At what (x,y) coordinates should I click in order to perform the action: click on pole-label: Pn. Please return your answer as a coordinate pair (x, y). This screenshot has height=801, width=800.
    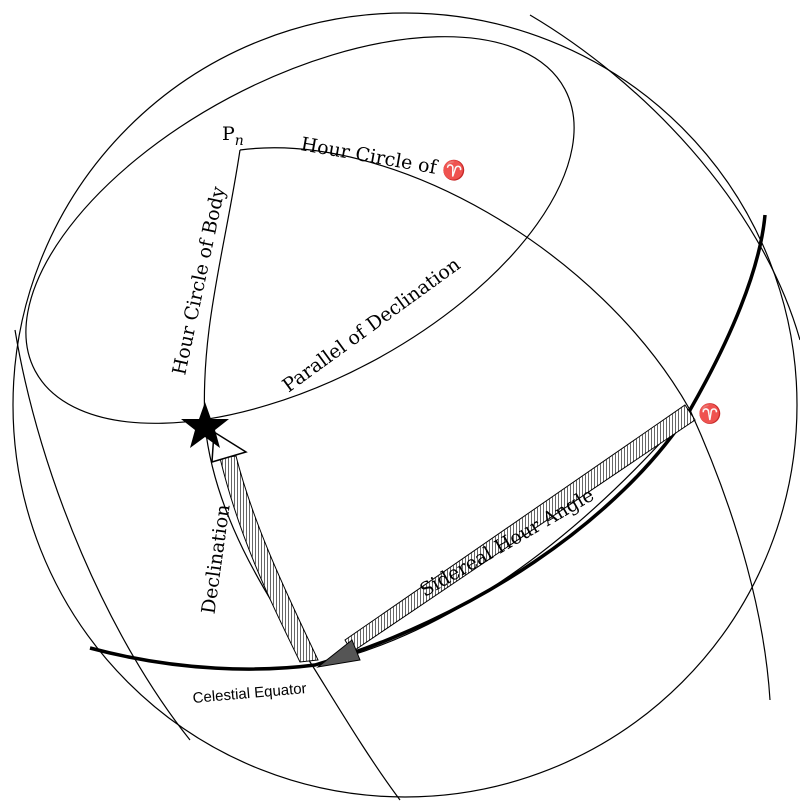
    Looking at the image, I should click on (233, 136).